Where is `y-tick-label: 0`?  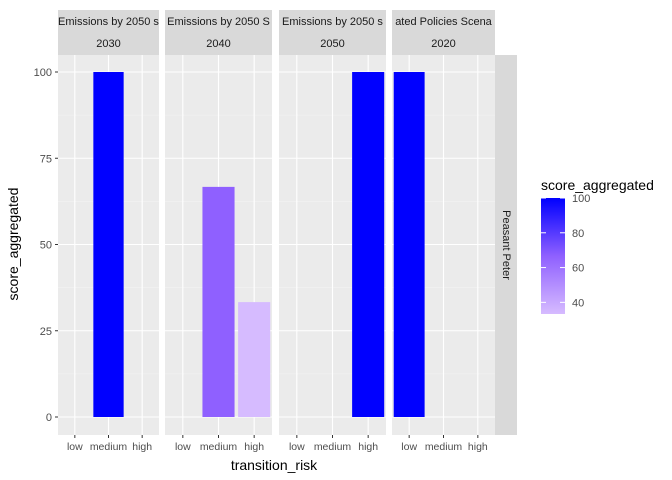
y-tick-label: 0 is located at coordinates (49, 418).